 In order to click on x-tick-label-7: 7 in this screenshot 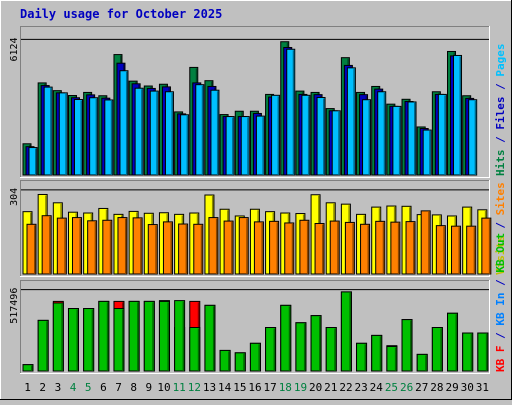, I will do `click(118, 387)`.